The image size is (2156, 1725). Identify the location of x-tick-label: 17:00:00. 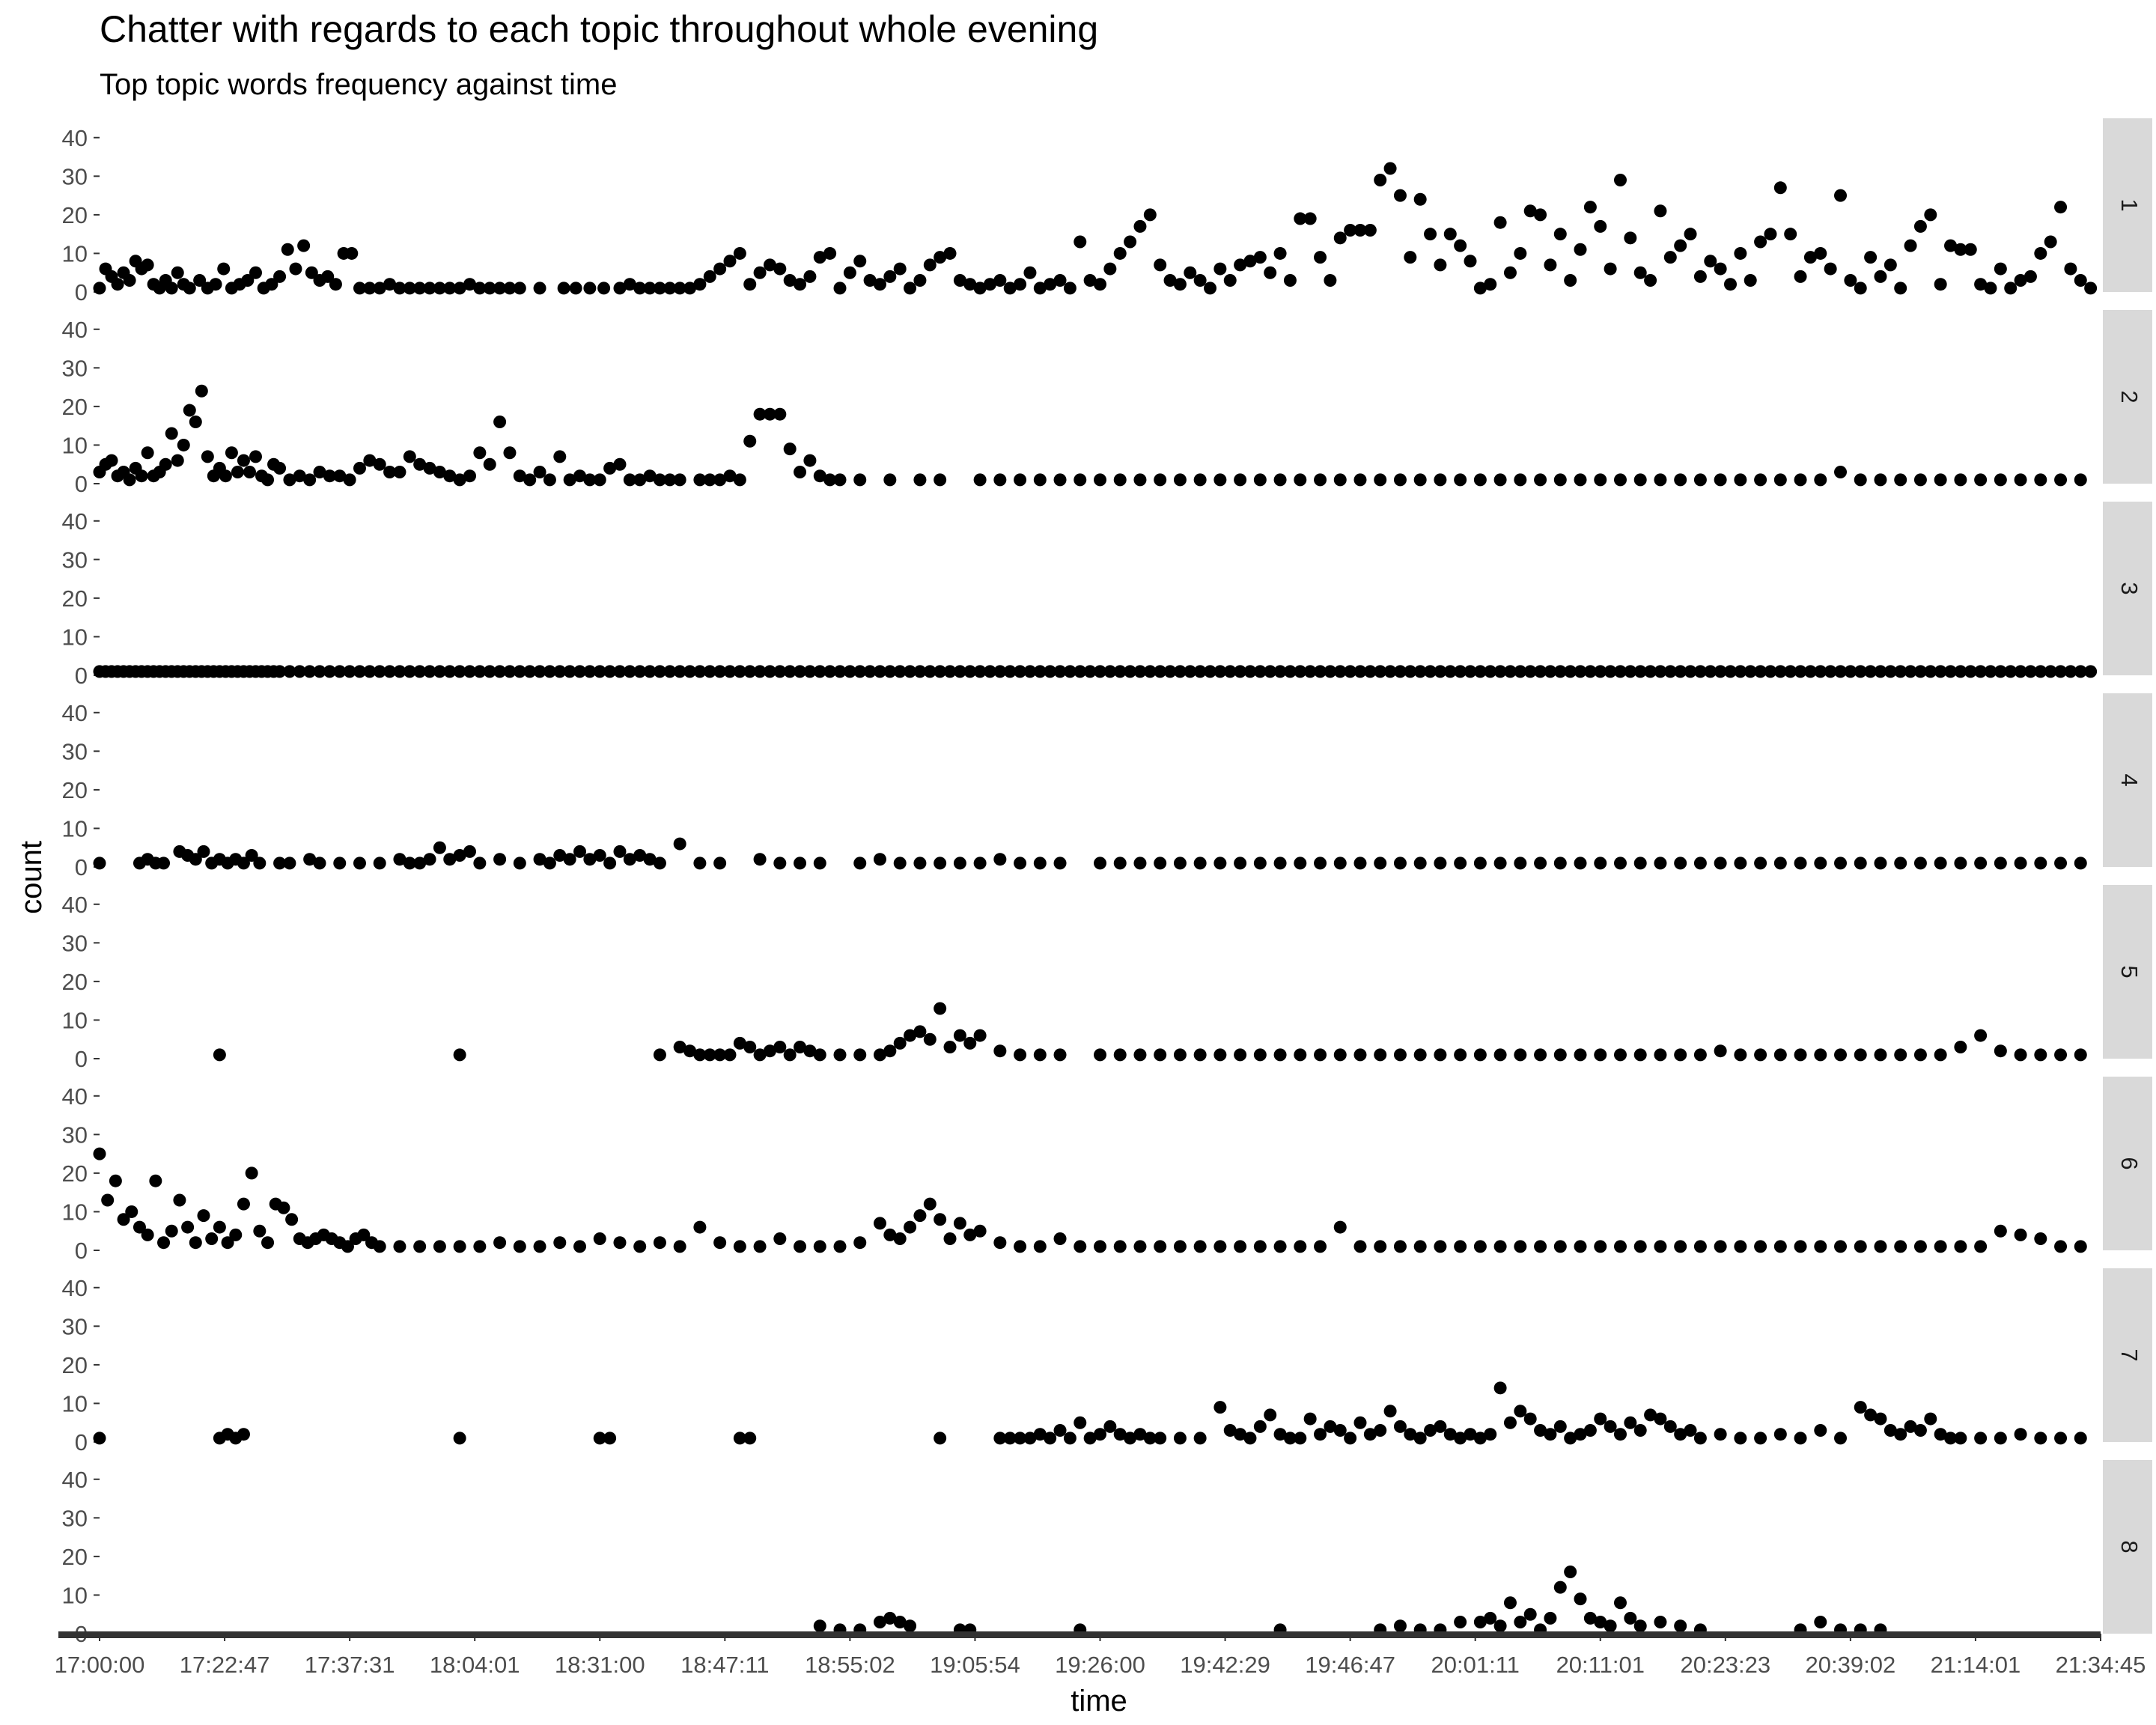
(100, 1665).